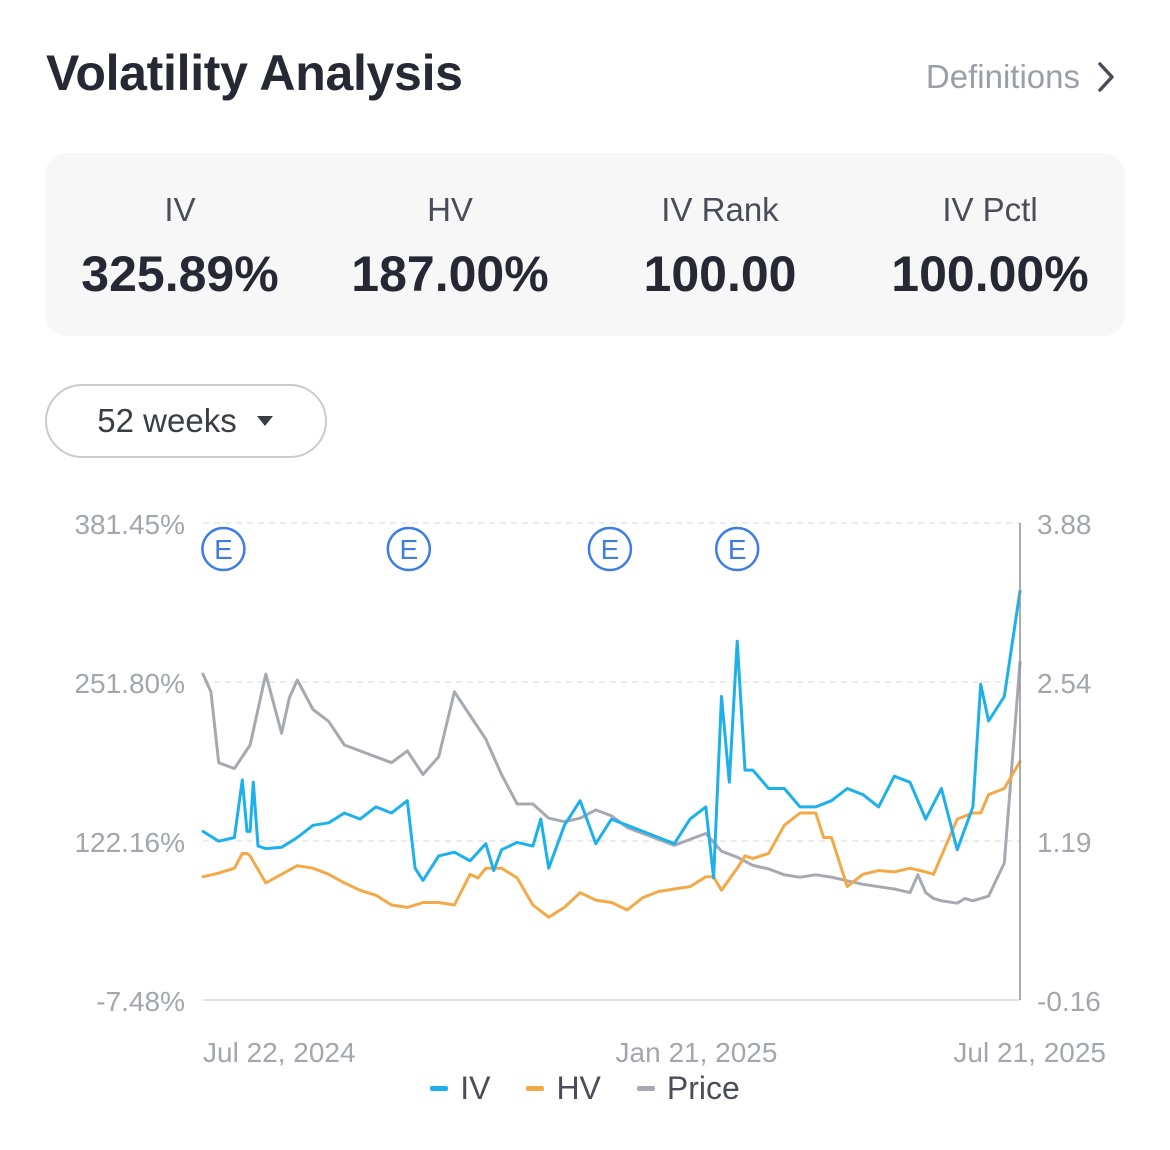 Image resolution: width=1170 pixels, height=1150 pixels. Describe the element at coordinates (645, 1088) in the screenshot. I see `legend-swatch-price` at that location.